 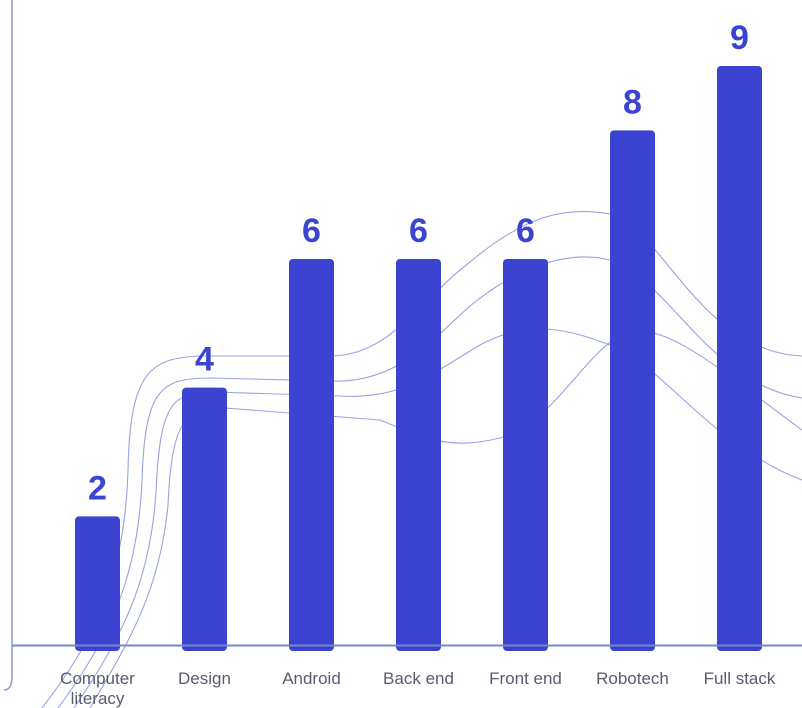 I want to click on value-label: 2, so click(x=97, y=488).